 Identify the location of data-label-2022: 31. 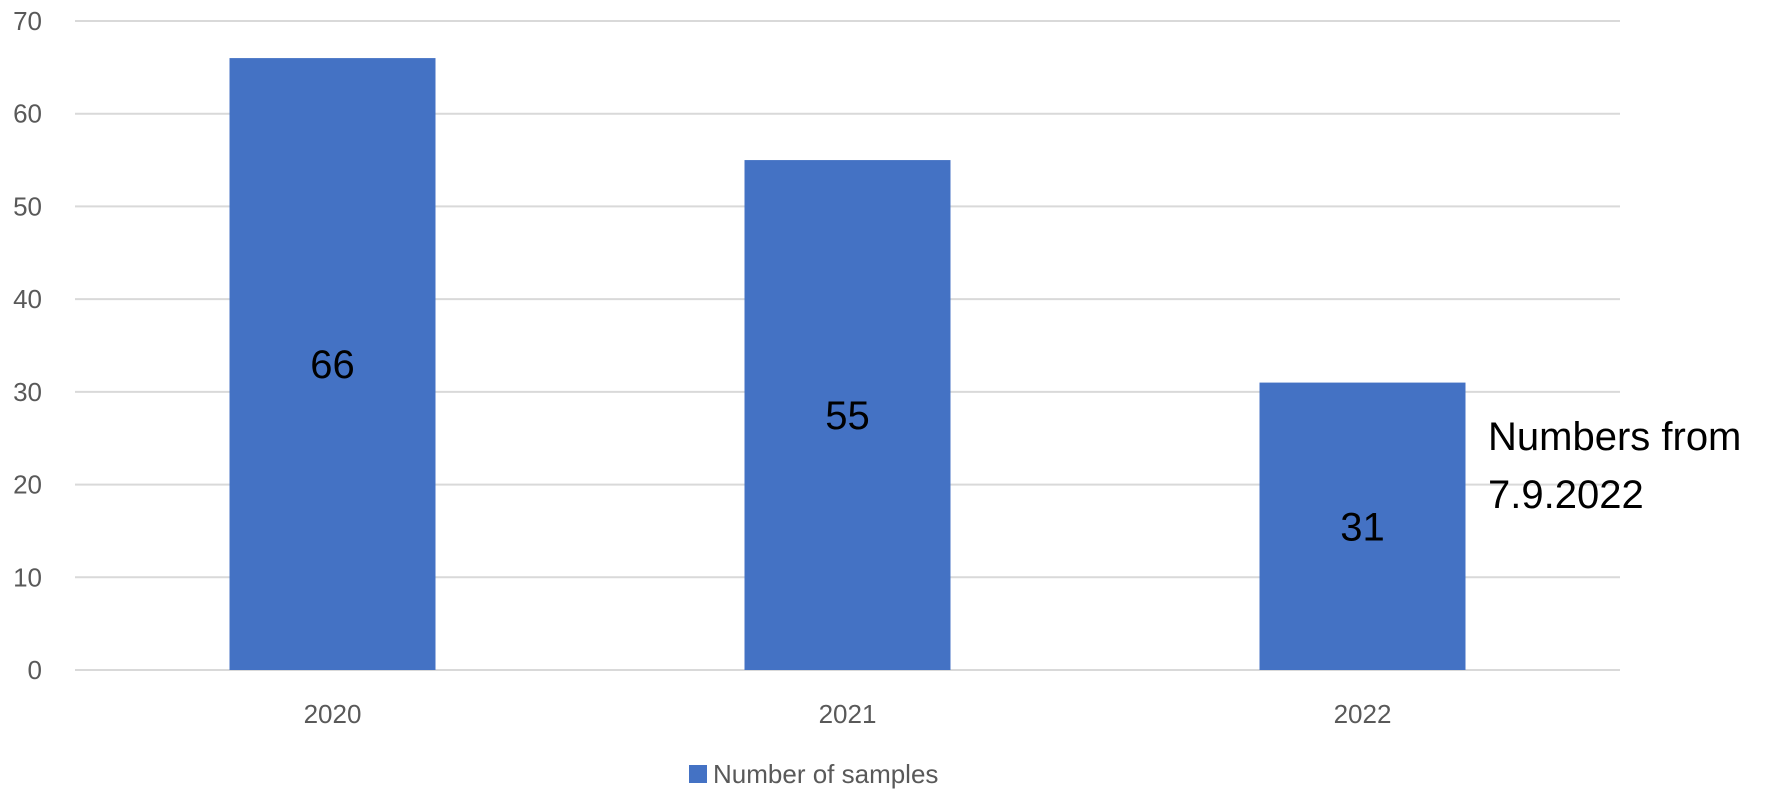
(1362, 527).